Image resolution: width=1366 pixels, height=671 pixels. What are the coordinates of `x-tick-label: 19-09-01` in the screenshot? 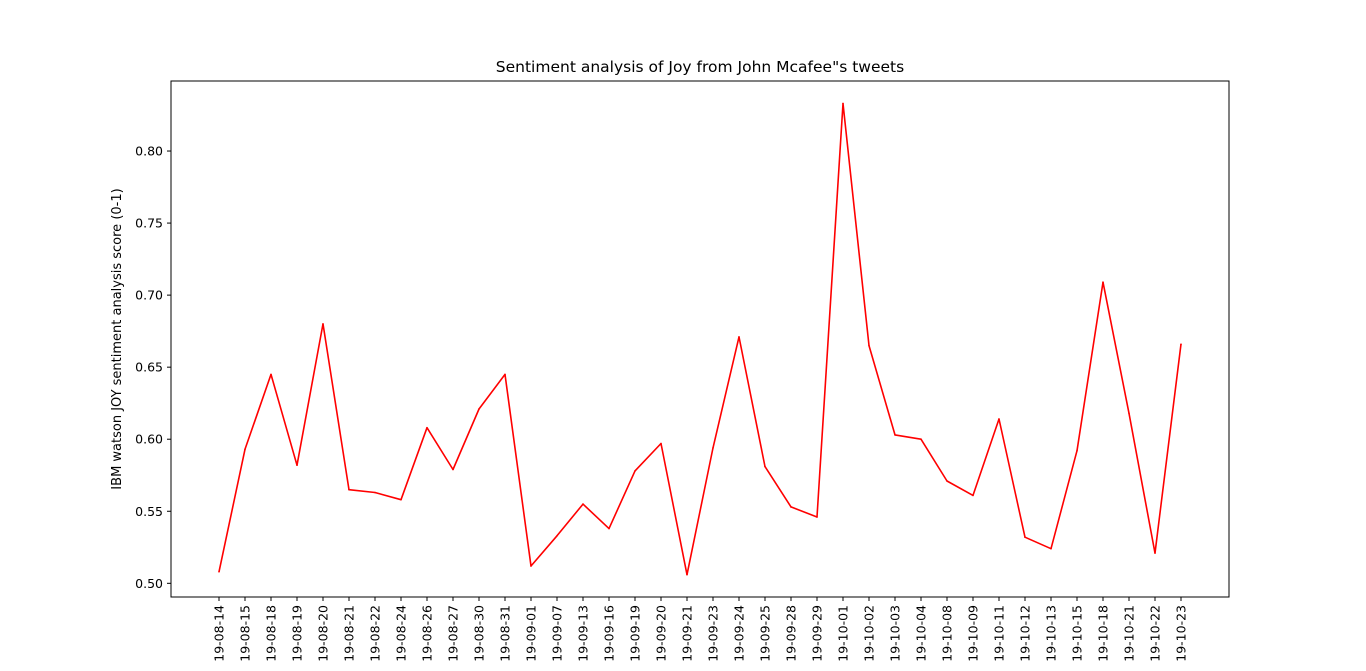 It's located at (531, 633).